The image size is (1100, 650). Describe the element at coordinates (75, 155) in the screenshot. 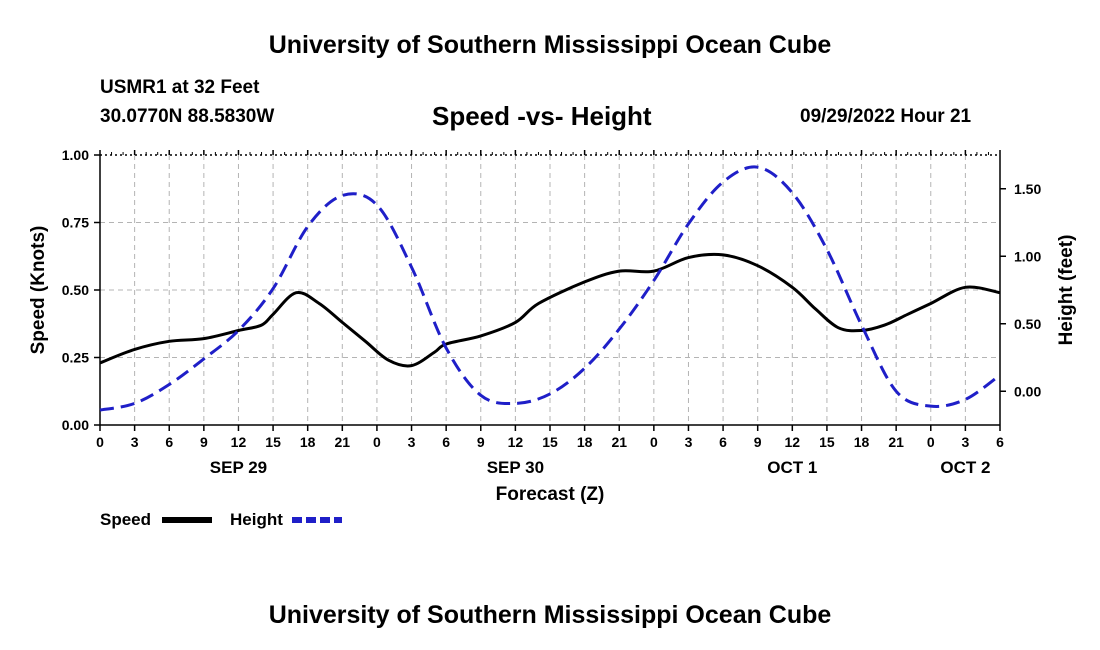

I see `y-tick-label: 1.00` at that location.